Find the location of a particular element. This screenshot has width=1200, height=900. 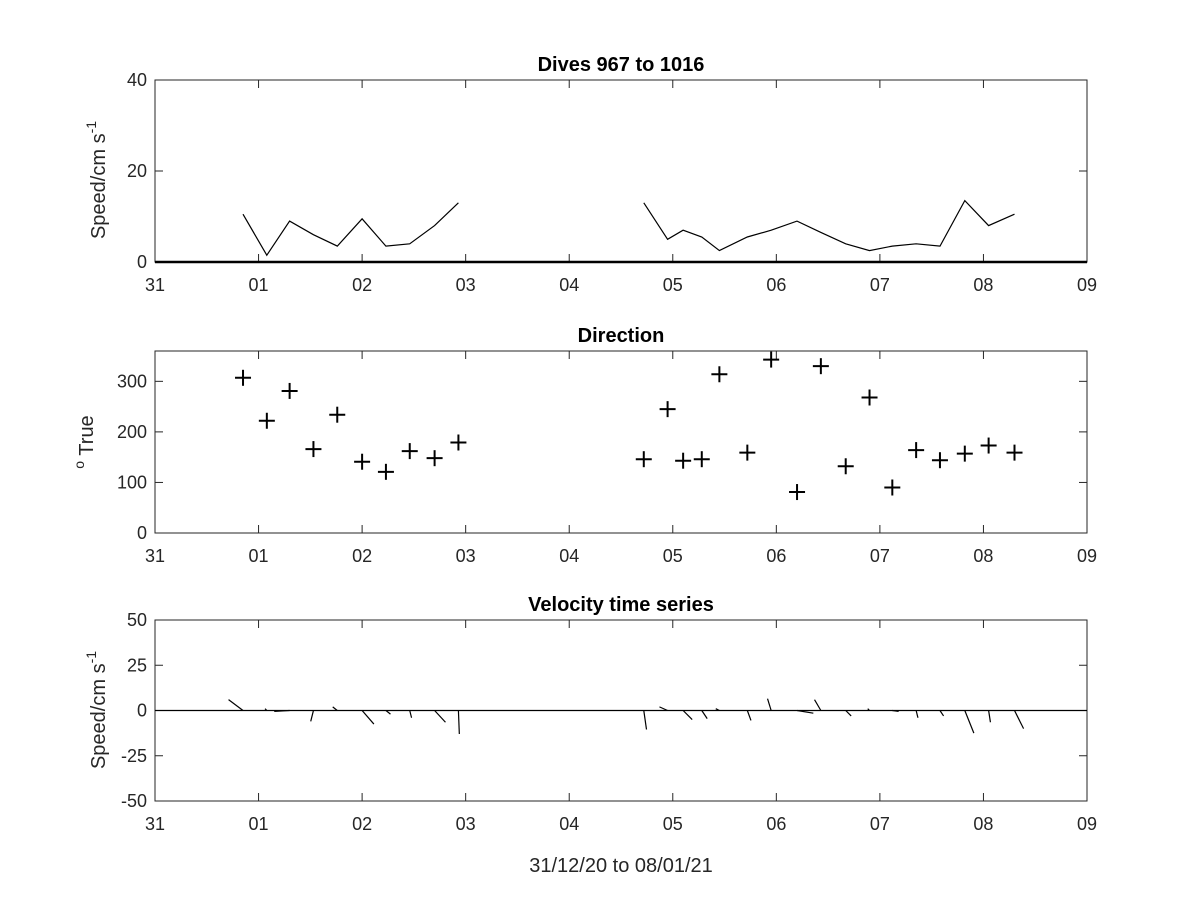

speed-xtick-label: 05 is located at coordinates (673, 285).